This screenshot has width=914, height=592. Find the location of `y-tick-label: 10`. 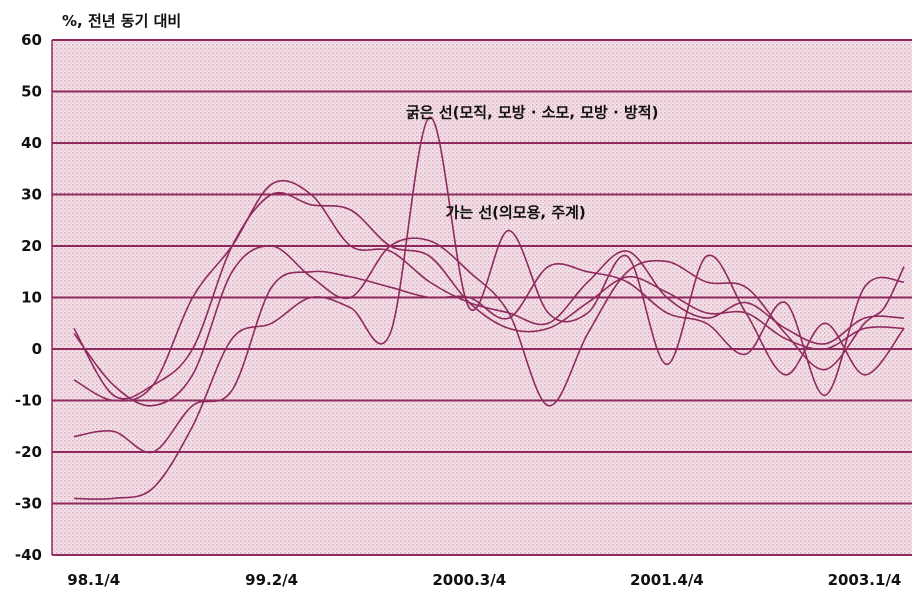

y-tick-label: 10 is located at coordinates (31, 298).